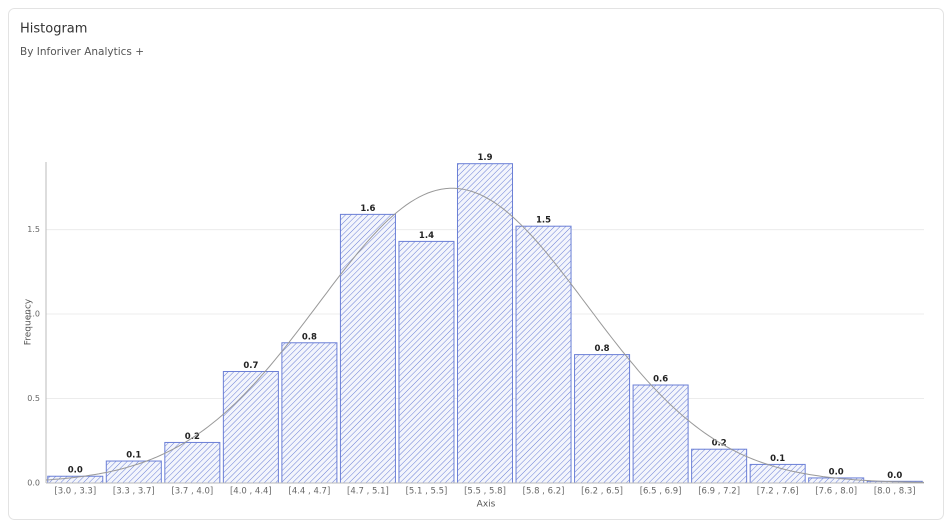 This screenshot has width=952, height=532. Describe the element at coordinates (75, 492) in the screenshot. I see `x-tick-label: [3.0 , 3.3]` at that location.